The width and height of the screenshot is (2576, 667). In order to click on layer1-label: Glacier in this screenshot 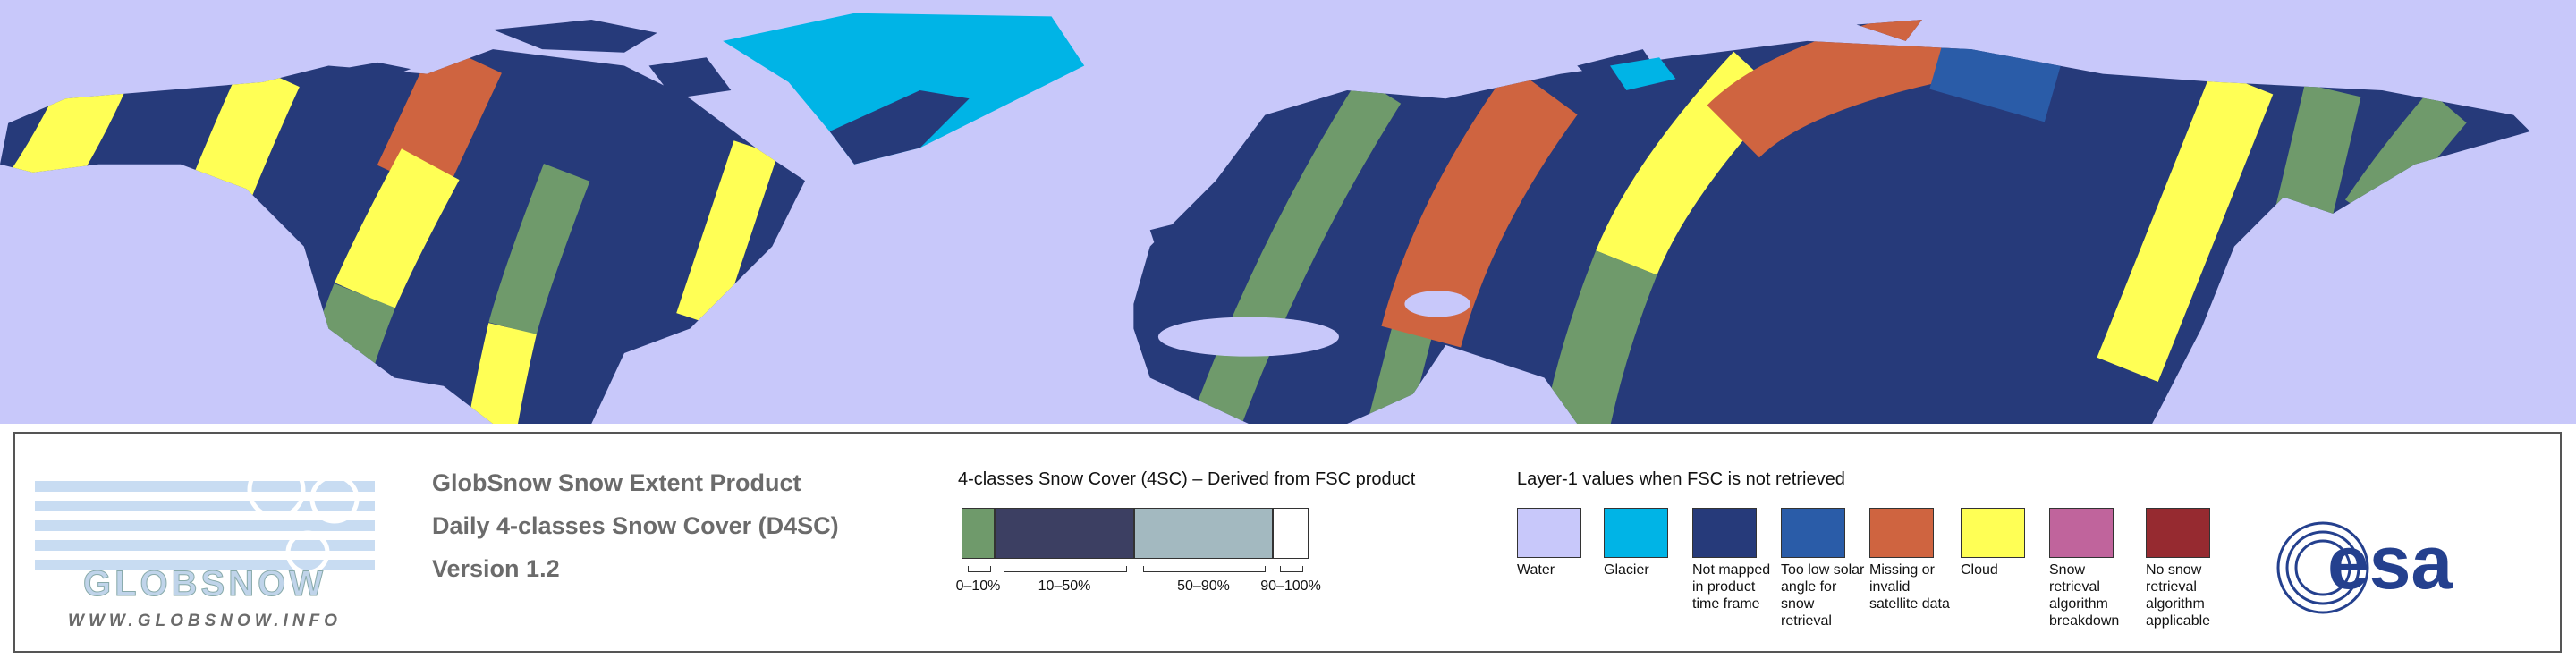, I will do `click(1626, 570)`.